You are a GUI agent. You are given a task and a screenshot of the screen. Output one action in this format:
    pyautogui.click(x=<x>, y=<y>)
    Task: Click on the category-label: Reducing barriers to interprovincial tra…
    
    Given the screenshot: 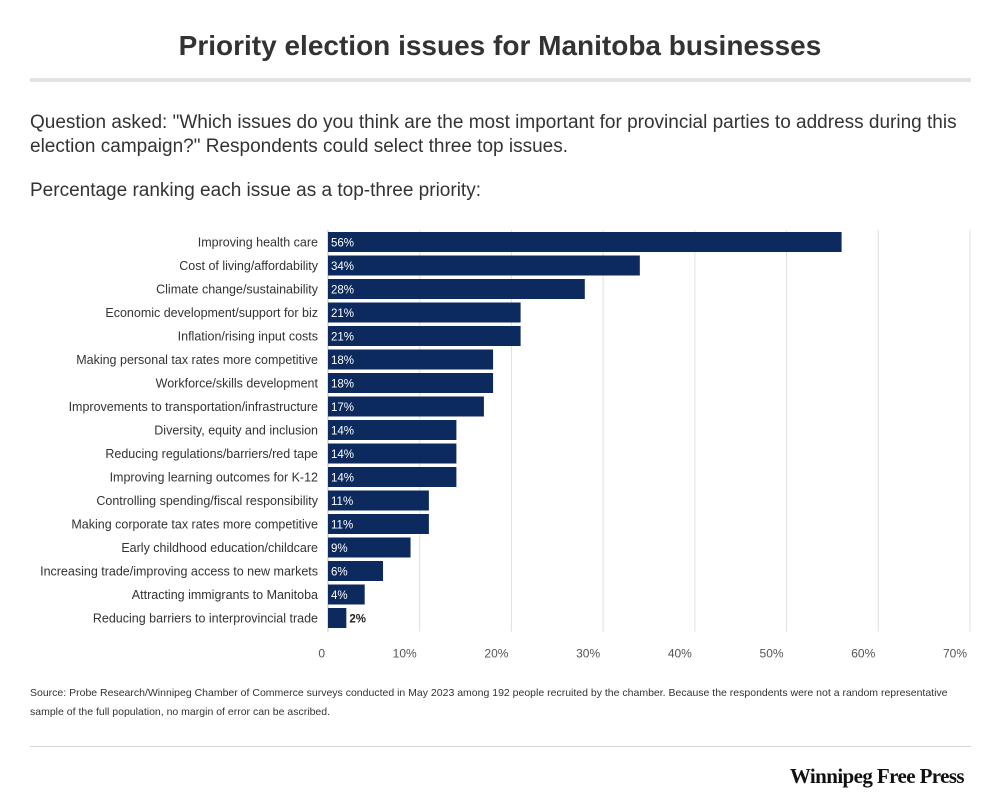 What is the action you would take?
    pyautogui.click(x=205, y=619)
    